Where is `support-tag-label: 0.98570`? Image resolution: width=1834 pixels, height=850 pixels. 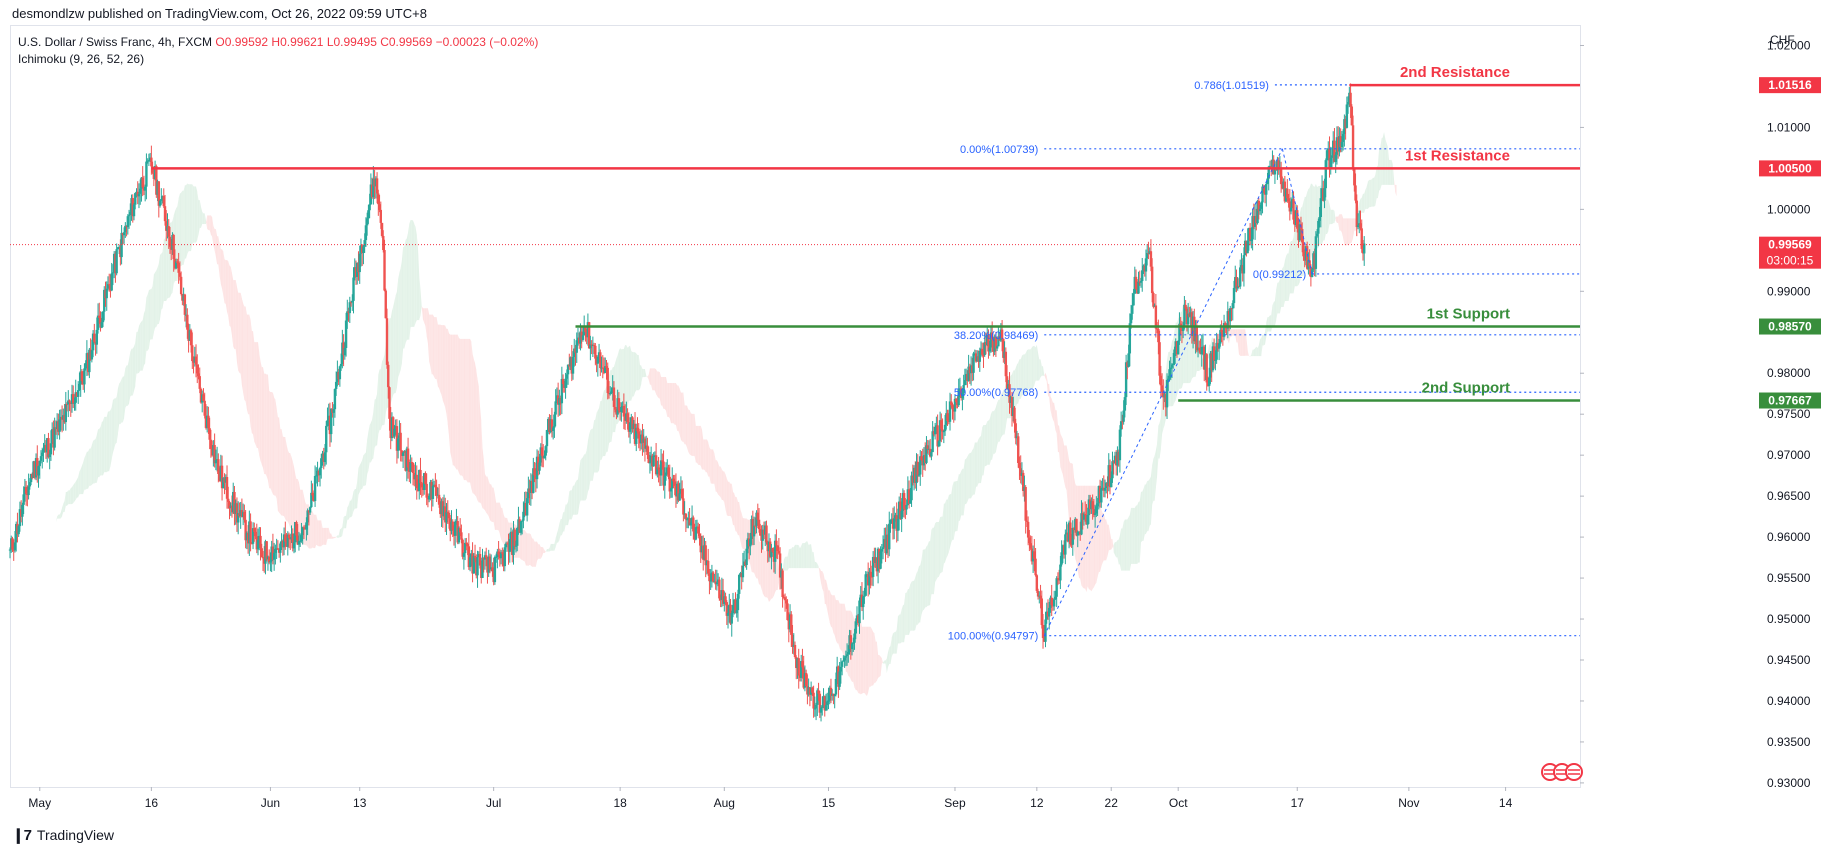 support-tag-label: 0.98570 is located at coordinates (1790, 327).